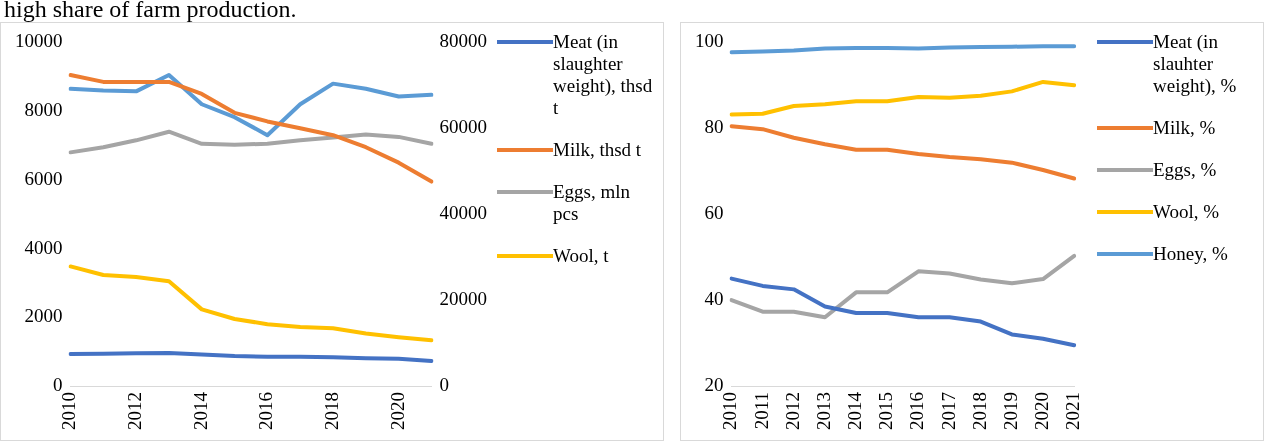  Describe the element at coordinates (761, 411) in the screenshot. I see `x-tick-label: 2011` at that location.